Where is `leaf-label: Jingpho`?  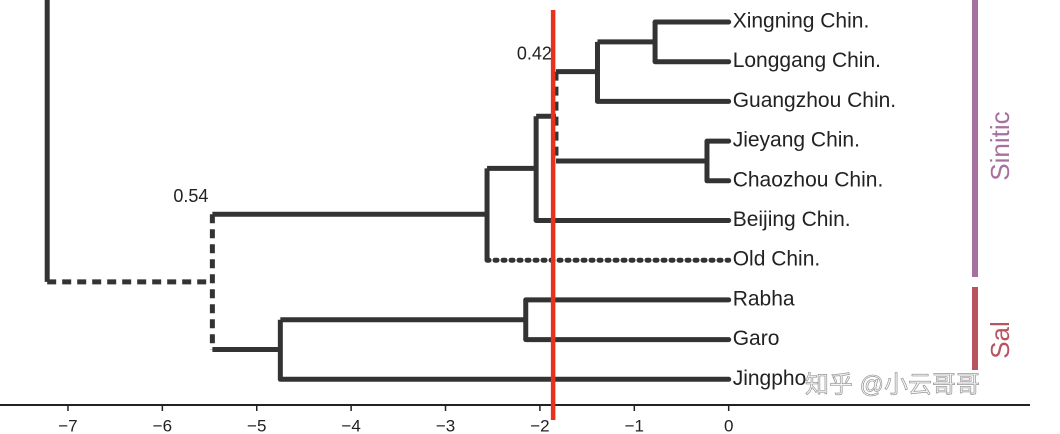 leaf-label: Jingpho is located at coordinates (770, 378).